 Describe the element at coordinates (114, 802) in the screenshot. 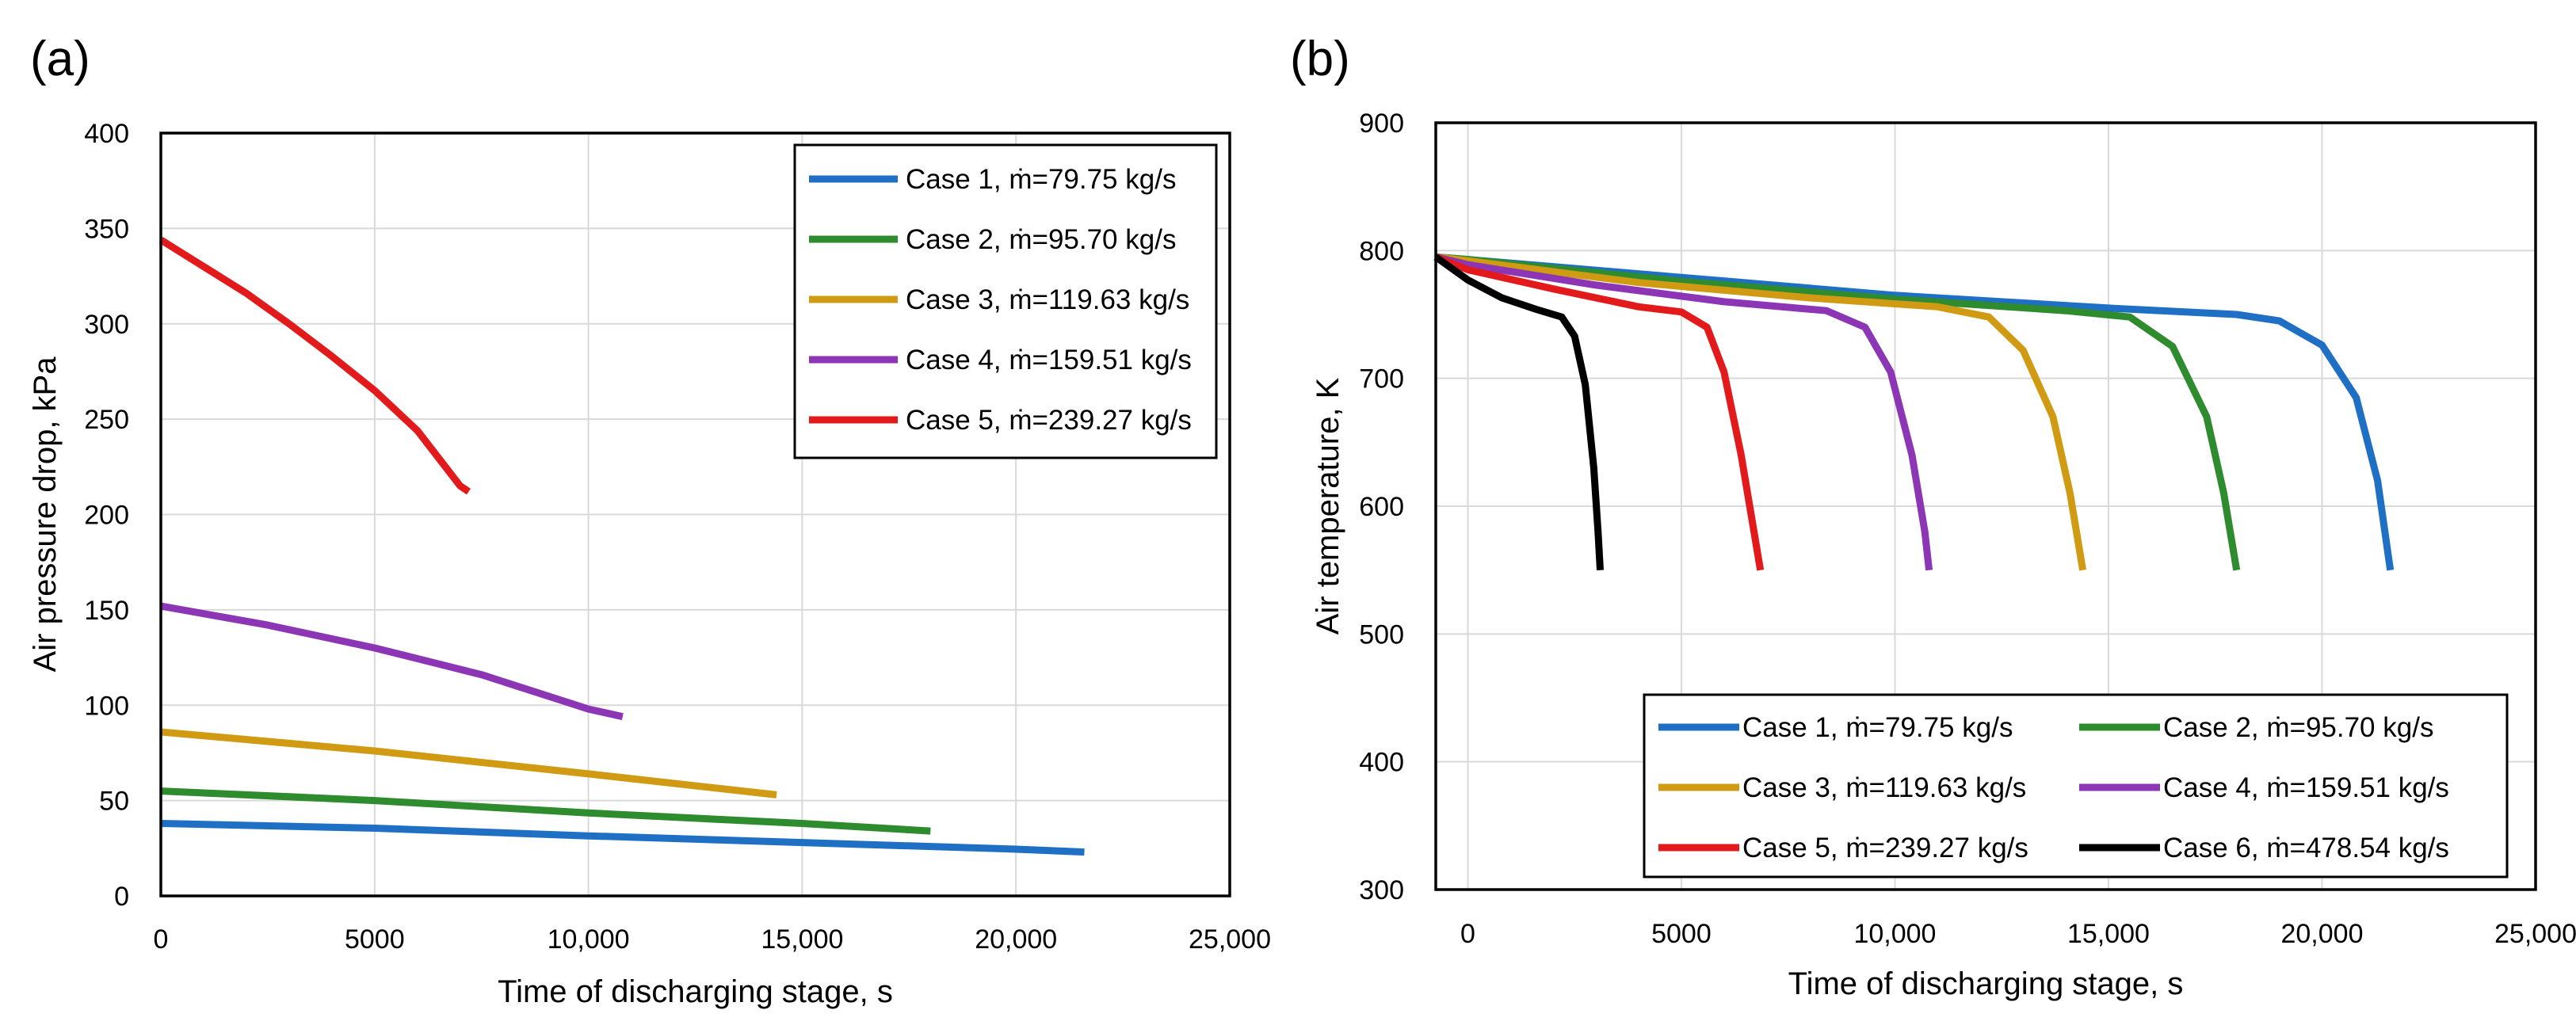

I see `y-tick-label: 50` at that location.